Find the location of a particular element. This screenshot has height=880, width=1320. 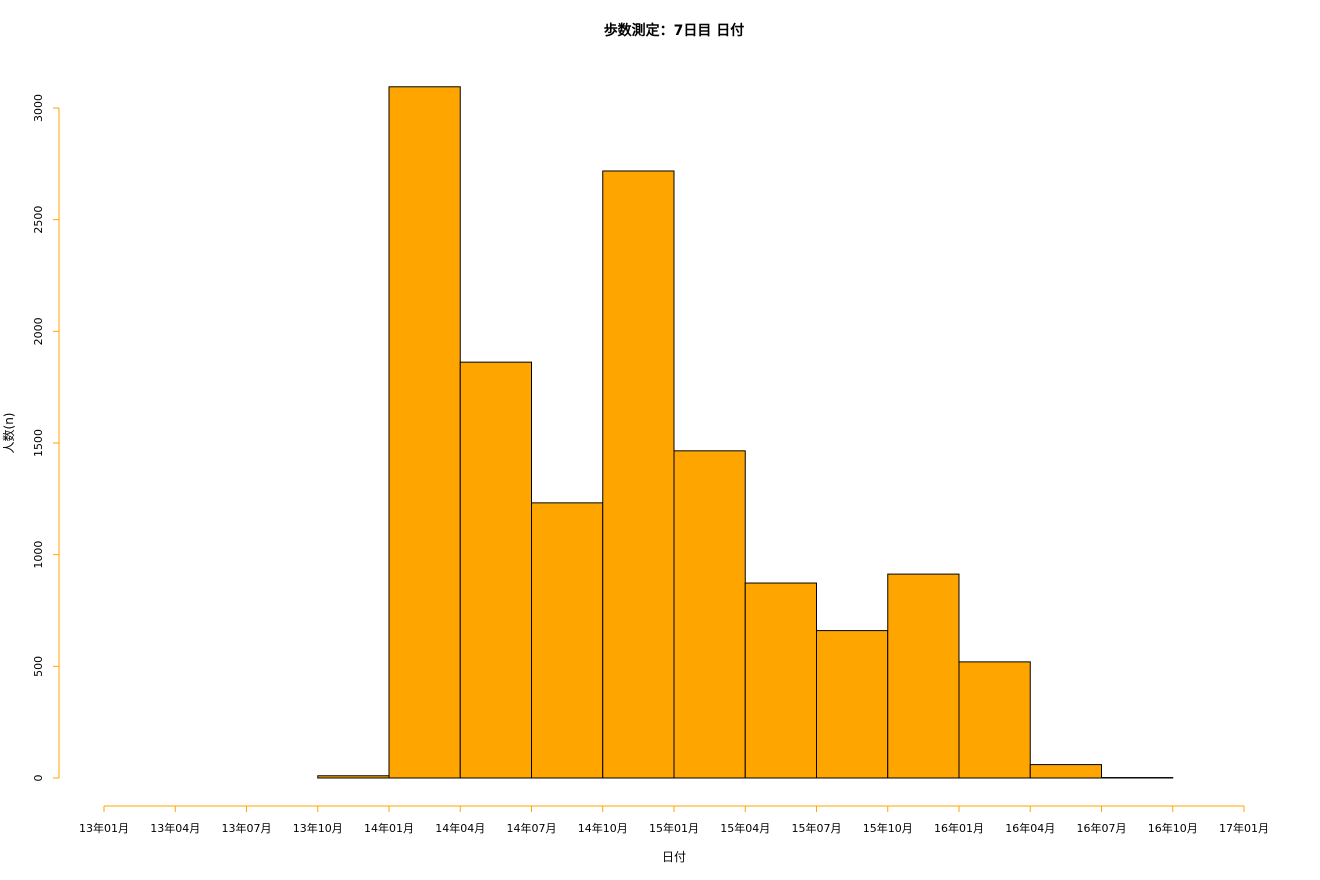

x-tick-label: 13年01月 is located at coordinates (104, 828).